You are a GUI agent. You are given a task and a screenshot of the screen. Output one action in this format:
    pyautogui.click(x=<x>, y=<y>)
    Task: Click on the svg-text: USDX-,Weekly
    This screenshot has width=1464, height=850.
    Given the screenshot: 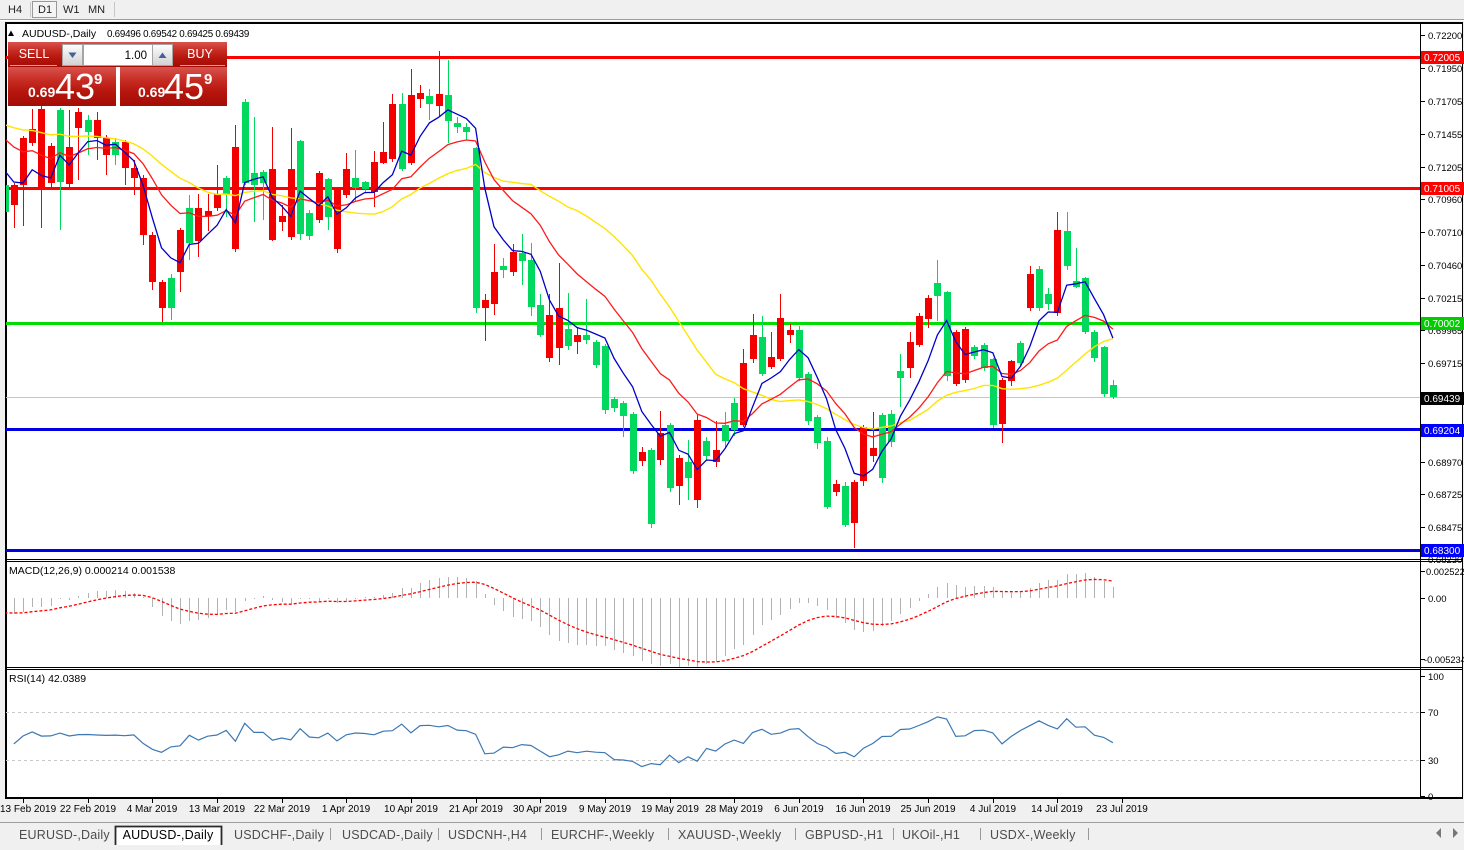 What is the action you would take?
    pyautogui.click(x=1033, y=835)
    